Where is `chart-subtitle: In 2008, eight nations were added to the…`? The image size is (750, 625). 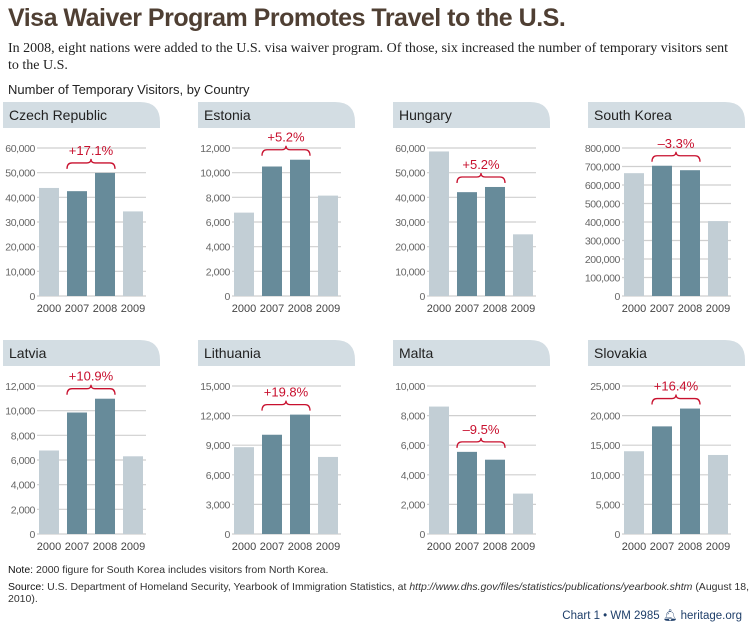
chart-subtitle: In 2008, eight nations were added to the… is located at coordinates (368, 57).